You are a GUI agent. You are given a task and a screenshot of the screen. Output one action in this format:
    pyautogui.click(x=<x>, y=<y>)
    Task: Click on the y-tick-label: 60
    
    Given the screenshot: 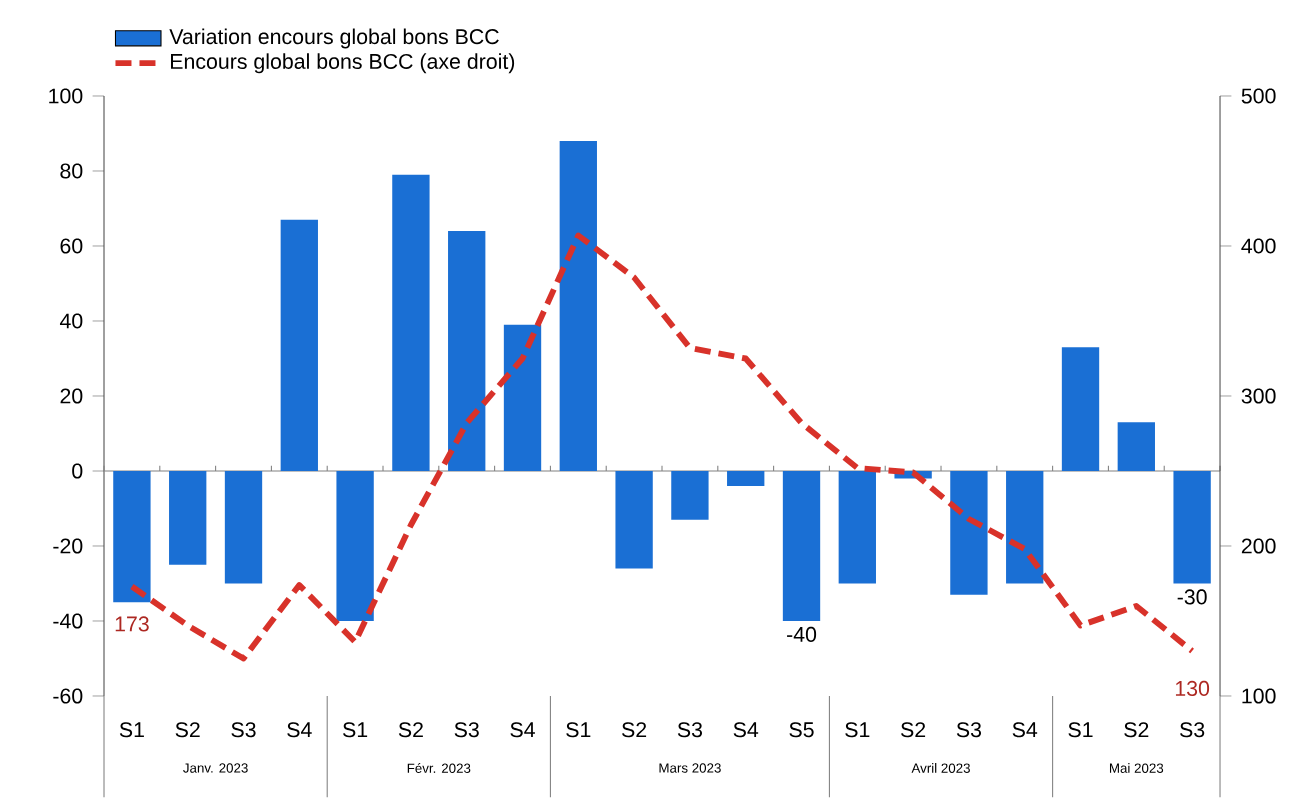 What is the action you would take?
    pyautogui.click(x=71, y=246)
    